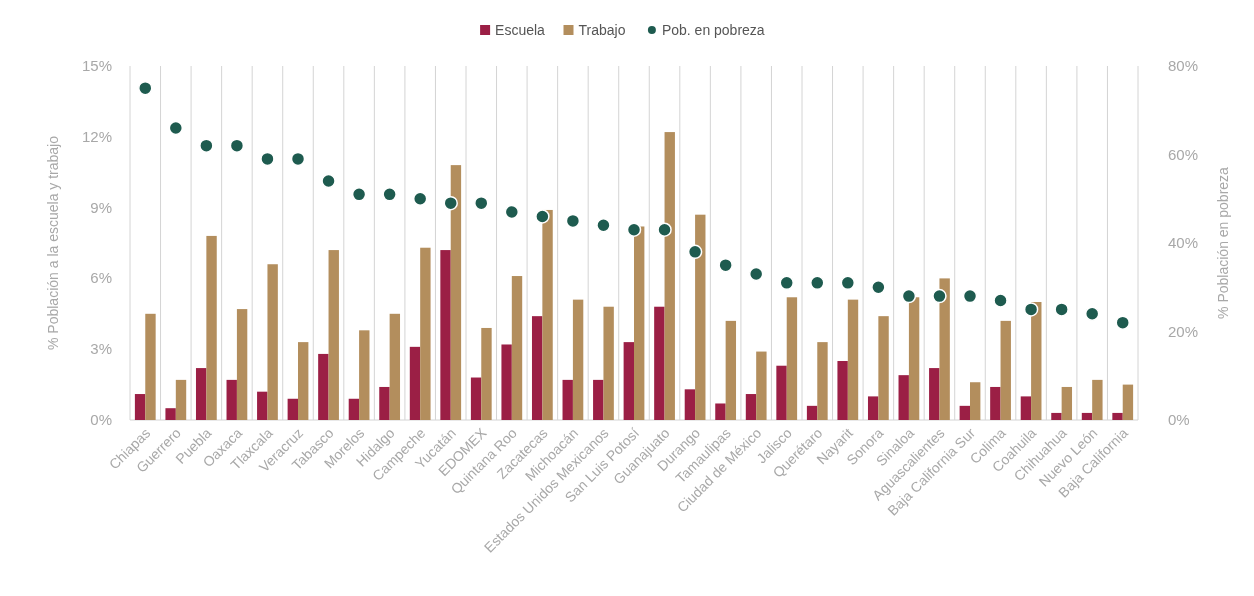  What do you see at coordinates (1183, 65) in the screenshot?
I see `y2-tick-label: 80%` at bounding box center [1183, 65].